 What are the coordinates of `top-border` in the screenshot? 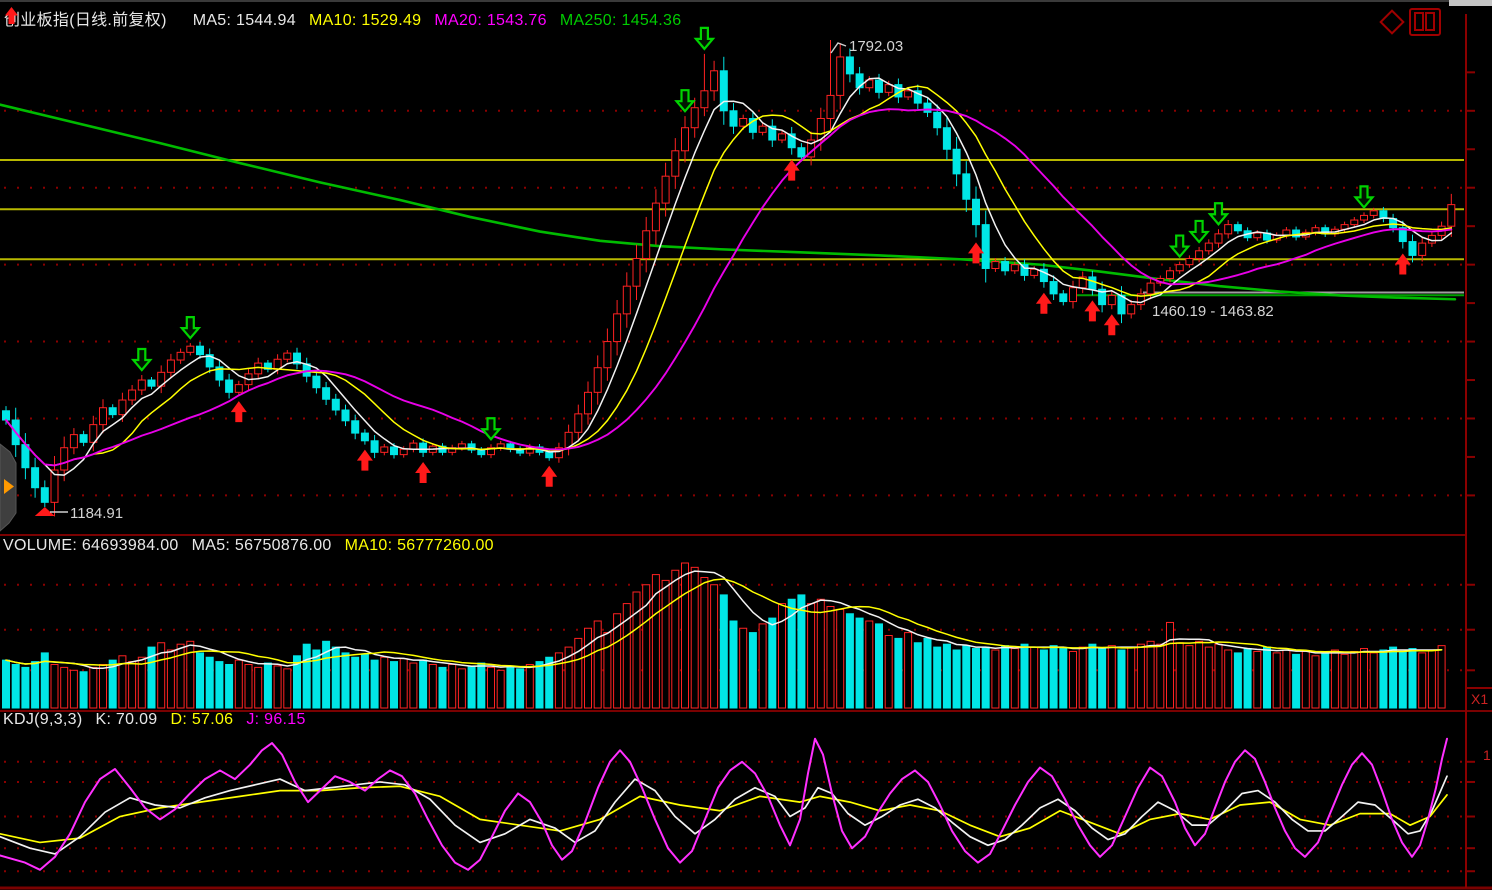 It's located at (746, 1).